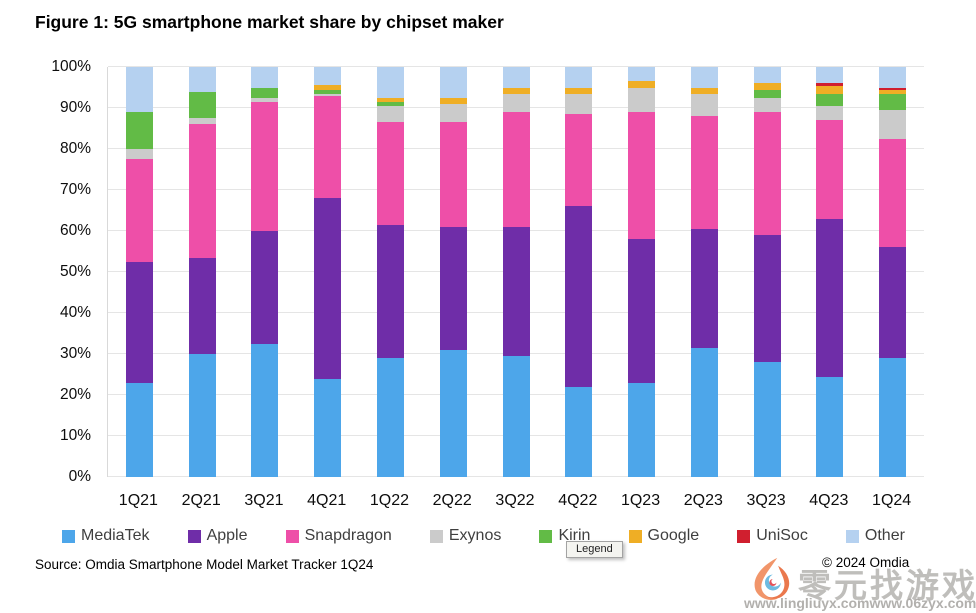  What do you see at coordinates (766, 500) in the screenshot?
I see `x-tick-label-3q23: 3Q23` at bounding box center [766, 500].